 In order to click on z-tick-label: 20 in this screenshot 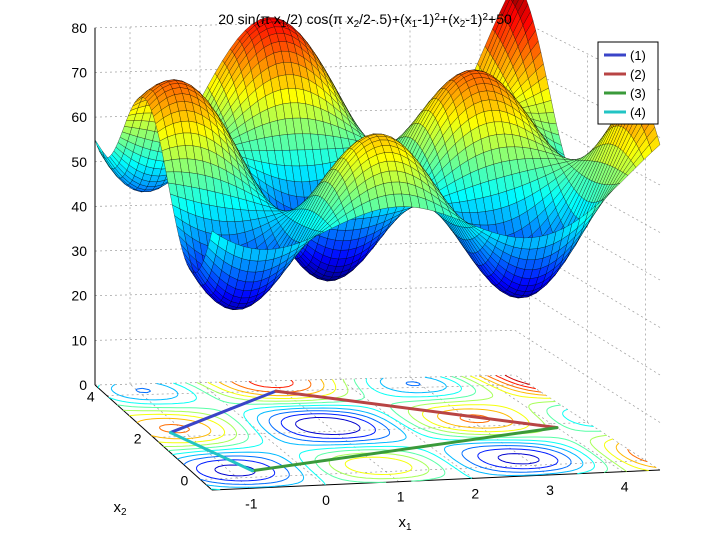, I will do `click(79, 296)`.